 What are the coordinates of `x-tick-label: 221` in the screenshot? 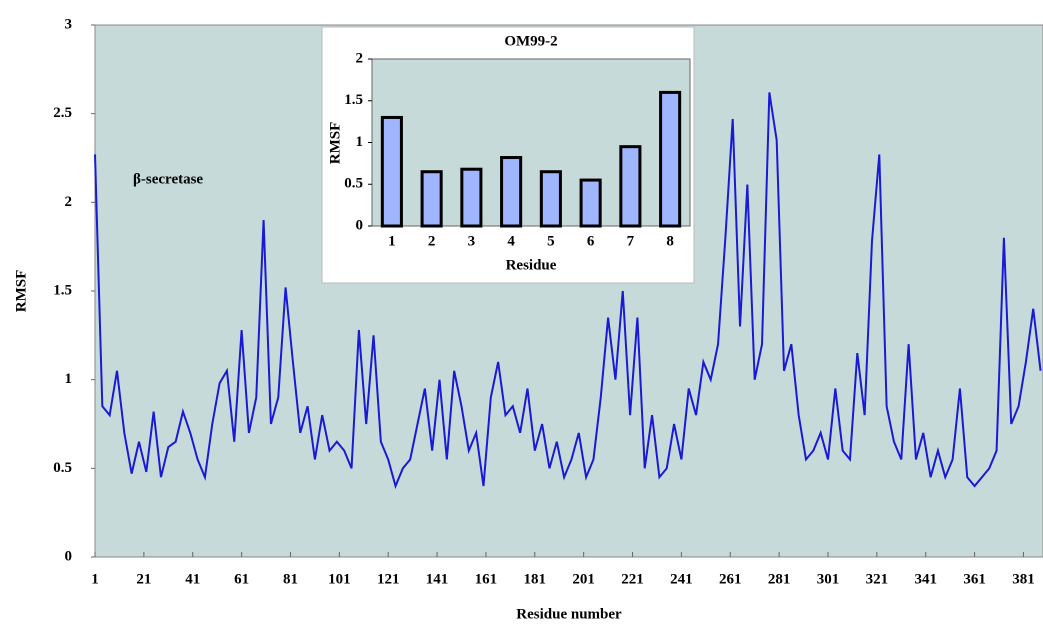 It's located at (632, 579).